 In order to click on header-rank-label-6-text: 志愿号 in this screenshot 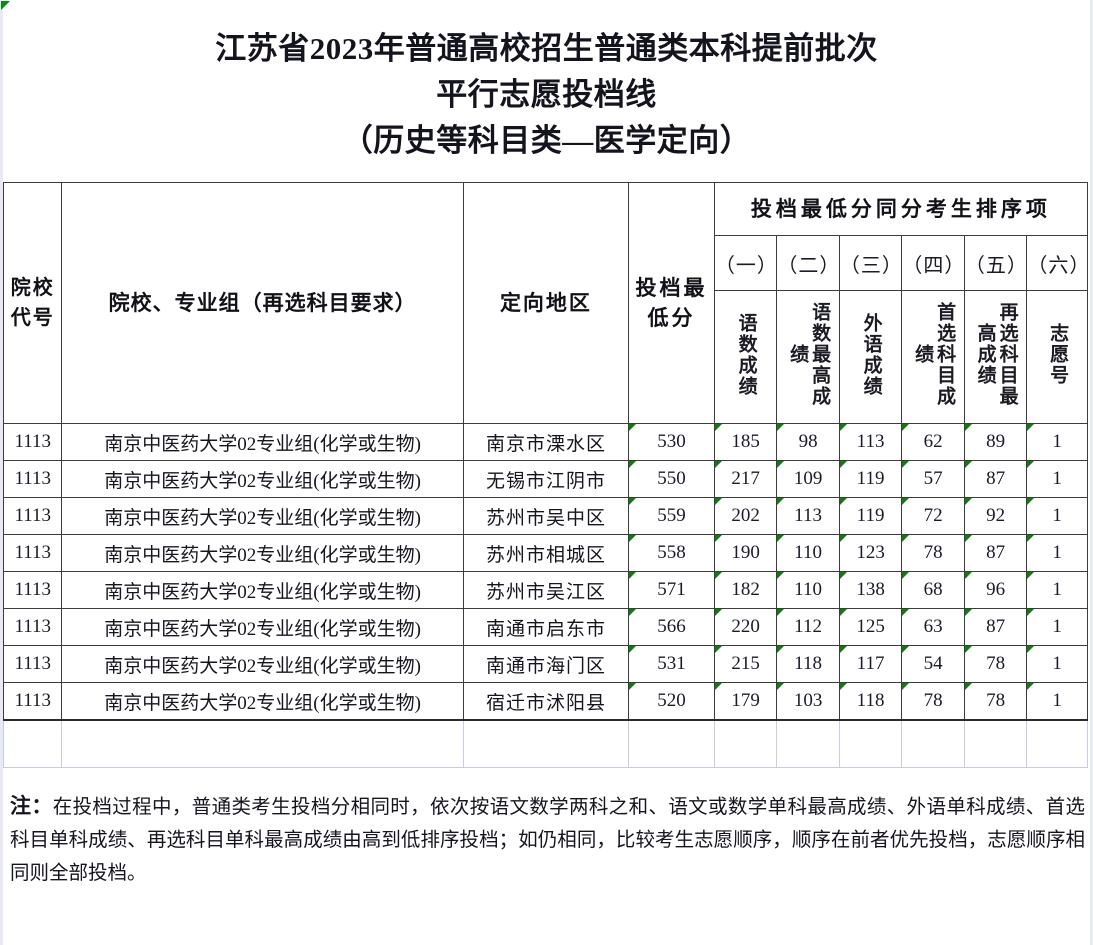, I will do `click(1058, 354)`.